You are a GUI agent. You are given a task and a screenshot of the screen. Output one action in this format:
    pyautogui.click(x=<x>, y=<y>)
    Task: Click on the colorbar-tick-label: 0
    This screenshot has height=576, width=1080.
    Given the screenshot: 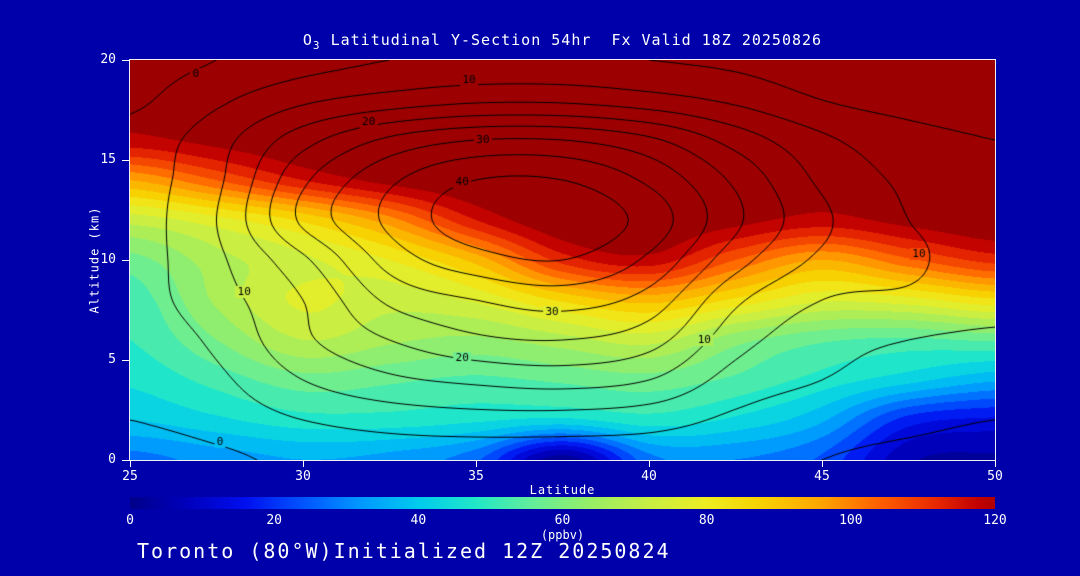 What is the action you would take?
    pyautogui.click(x=130, y=520)
    